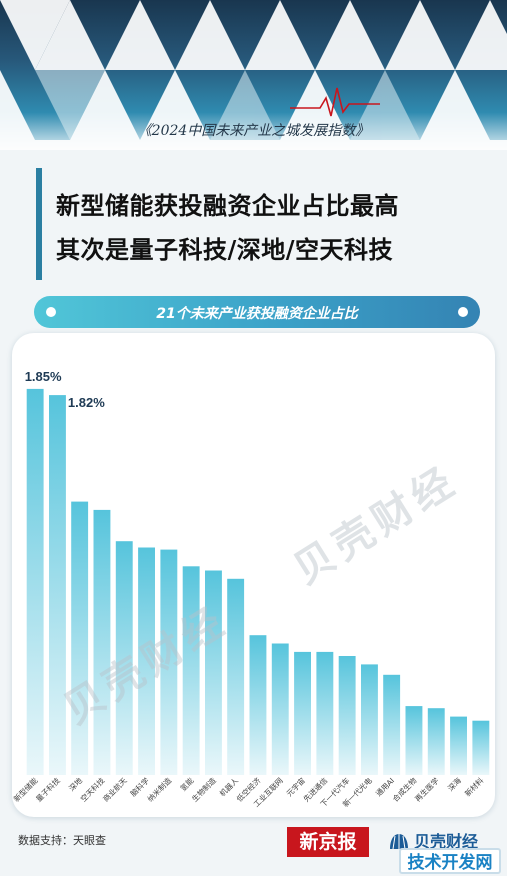  Describe the element at coordinates (463, 312) in the screenshot. I see `pill-dot-right` at that location.